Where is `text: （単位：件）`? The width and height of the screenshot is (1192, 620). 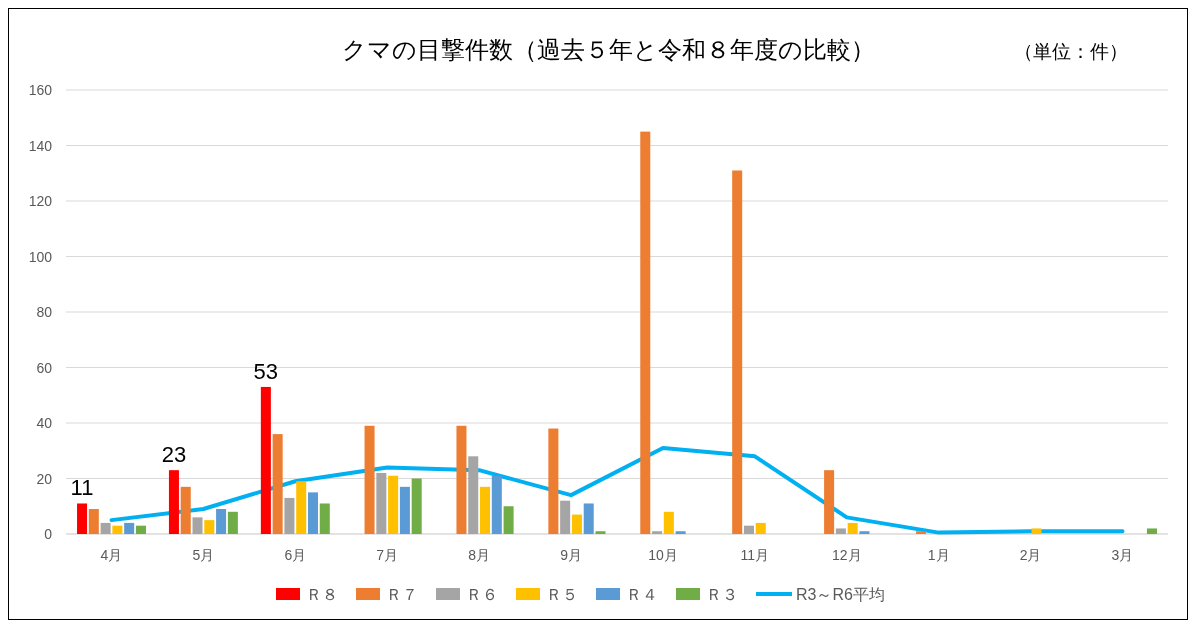 text: （単位：件） is located at coordinates (1071, 51).